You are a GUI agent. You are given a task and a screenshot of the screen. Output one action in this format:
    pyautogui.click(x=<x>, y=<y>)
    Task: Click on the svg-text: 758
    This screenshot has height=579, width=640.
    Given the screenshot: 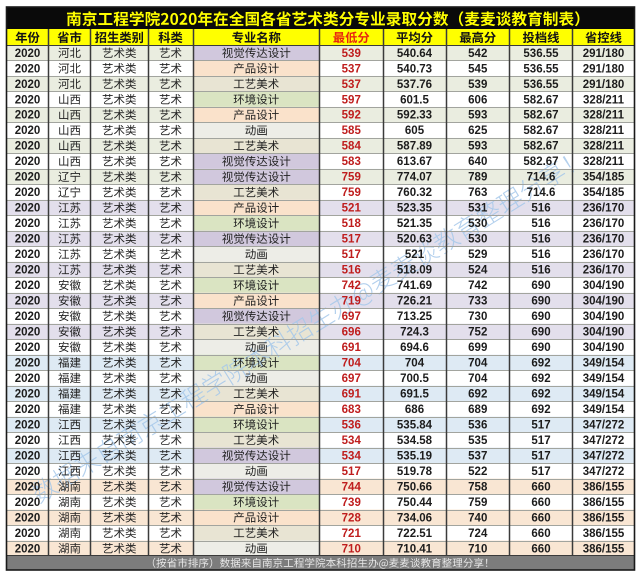 What is the action you would take?
    pyautogui.click(x=478, y=487)
    